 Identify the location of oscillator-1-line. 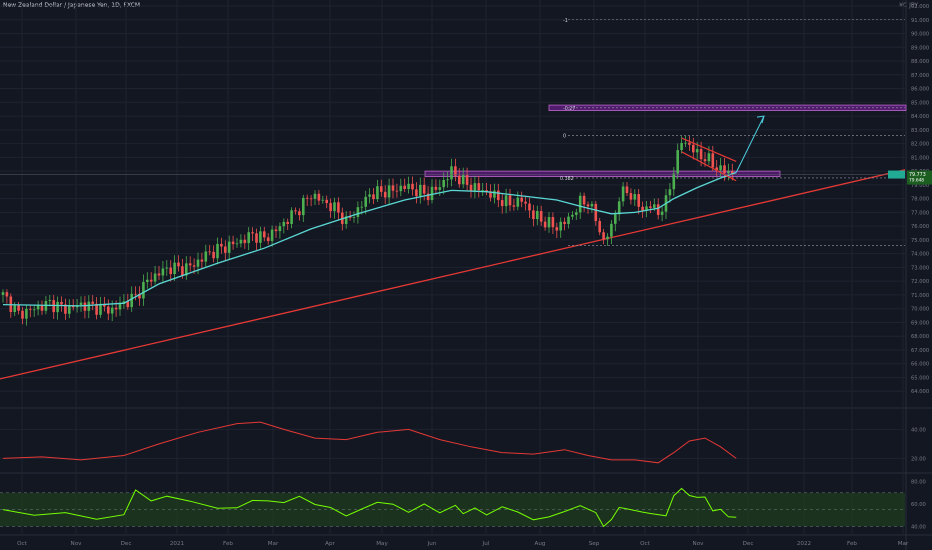
(369, 442).